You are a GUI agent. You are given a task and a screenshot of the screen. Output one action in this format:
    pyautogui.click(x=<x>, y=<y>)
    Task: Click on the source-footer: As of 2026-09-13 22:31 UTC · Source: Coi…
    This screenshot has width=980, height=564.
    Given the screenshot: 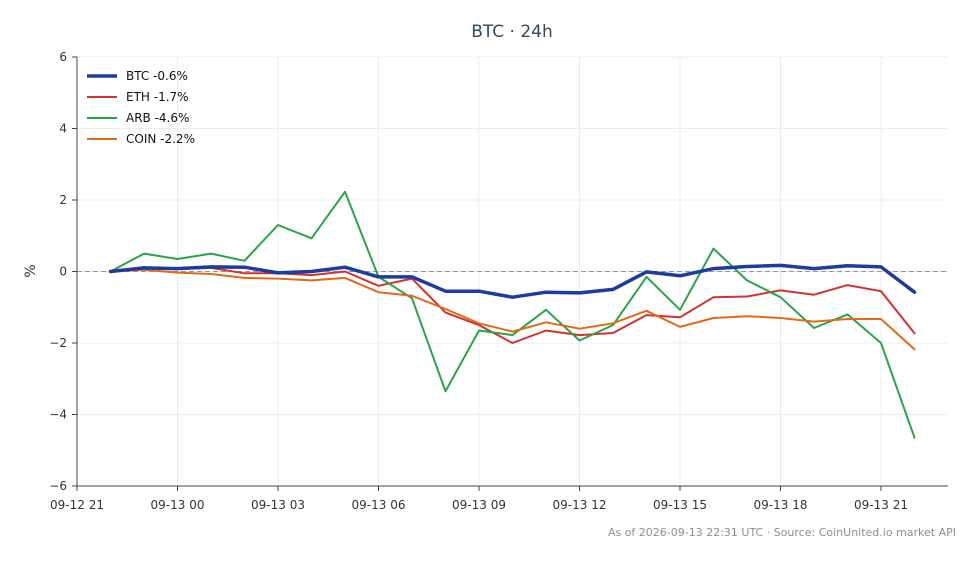 What is the action you would take?
    pyautogui.click(x=781, y=532)
    